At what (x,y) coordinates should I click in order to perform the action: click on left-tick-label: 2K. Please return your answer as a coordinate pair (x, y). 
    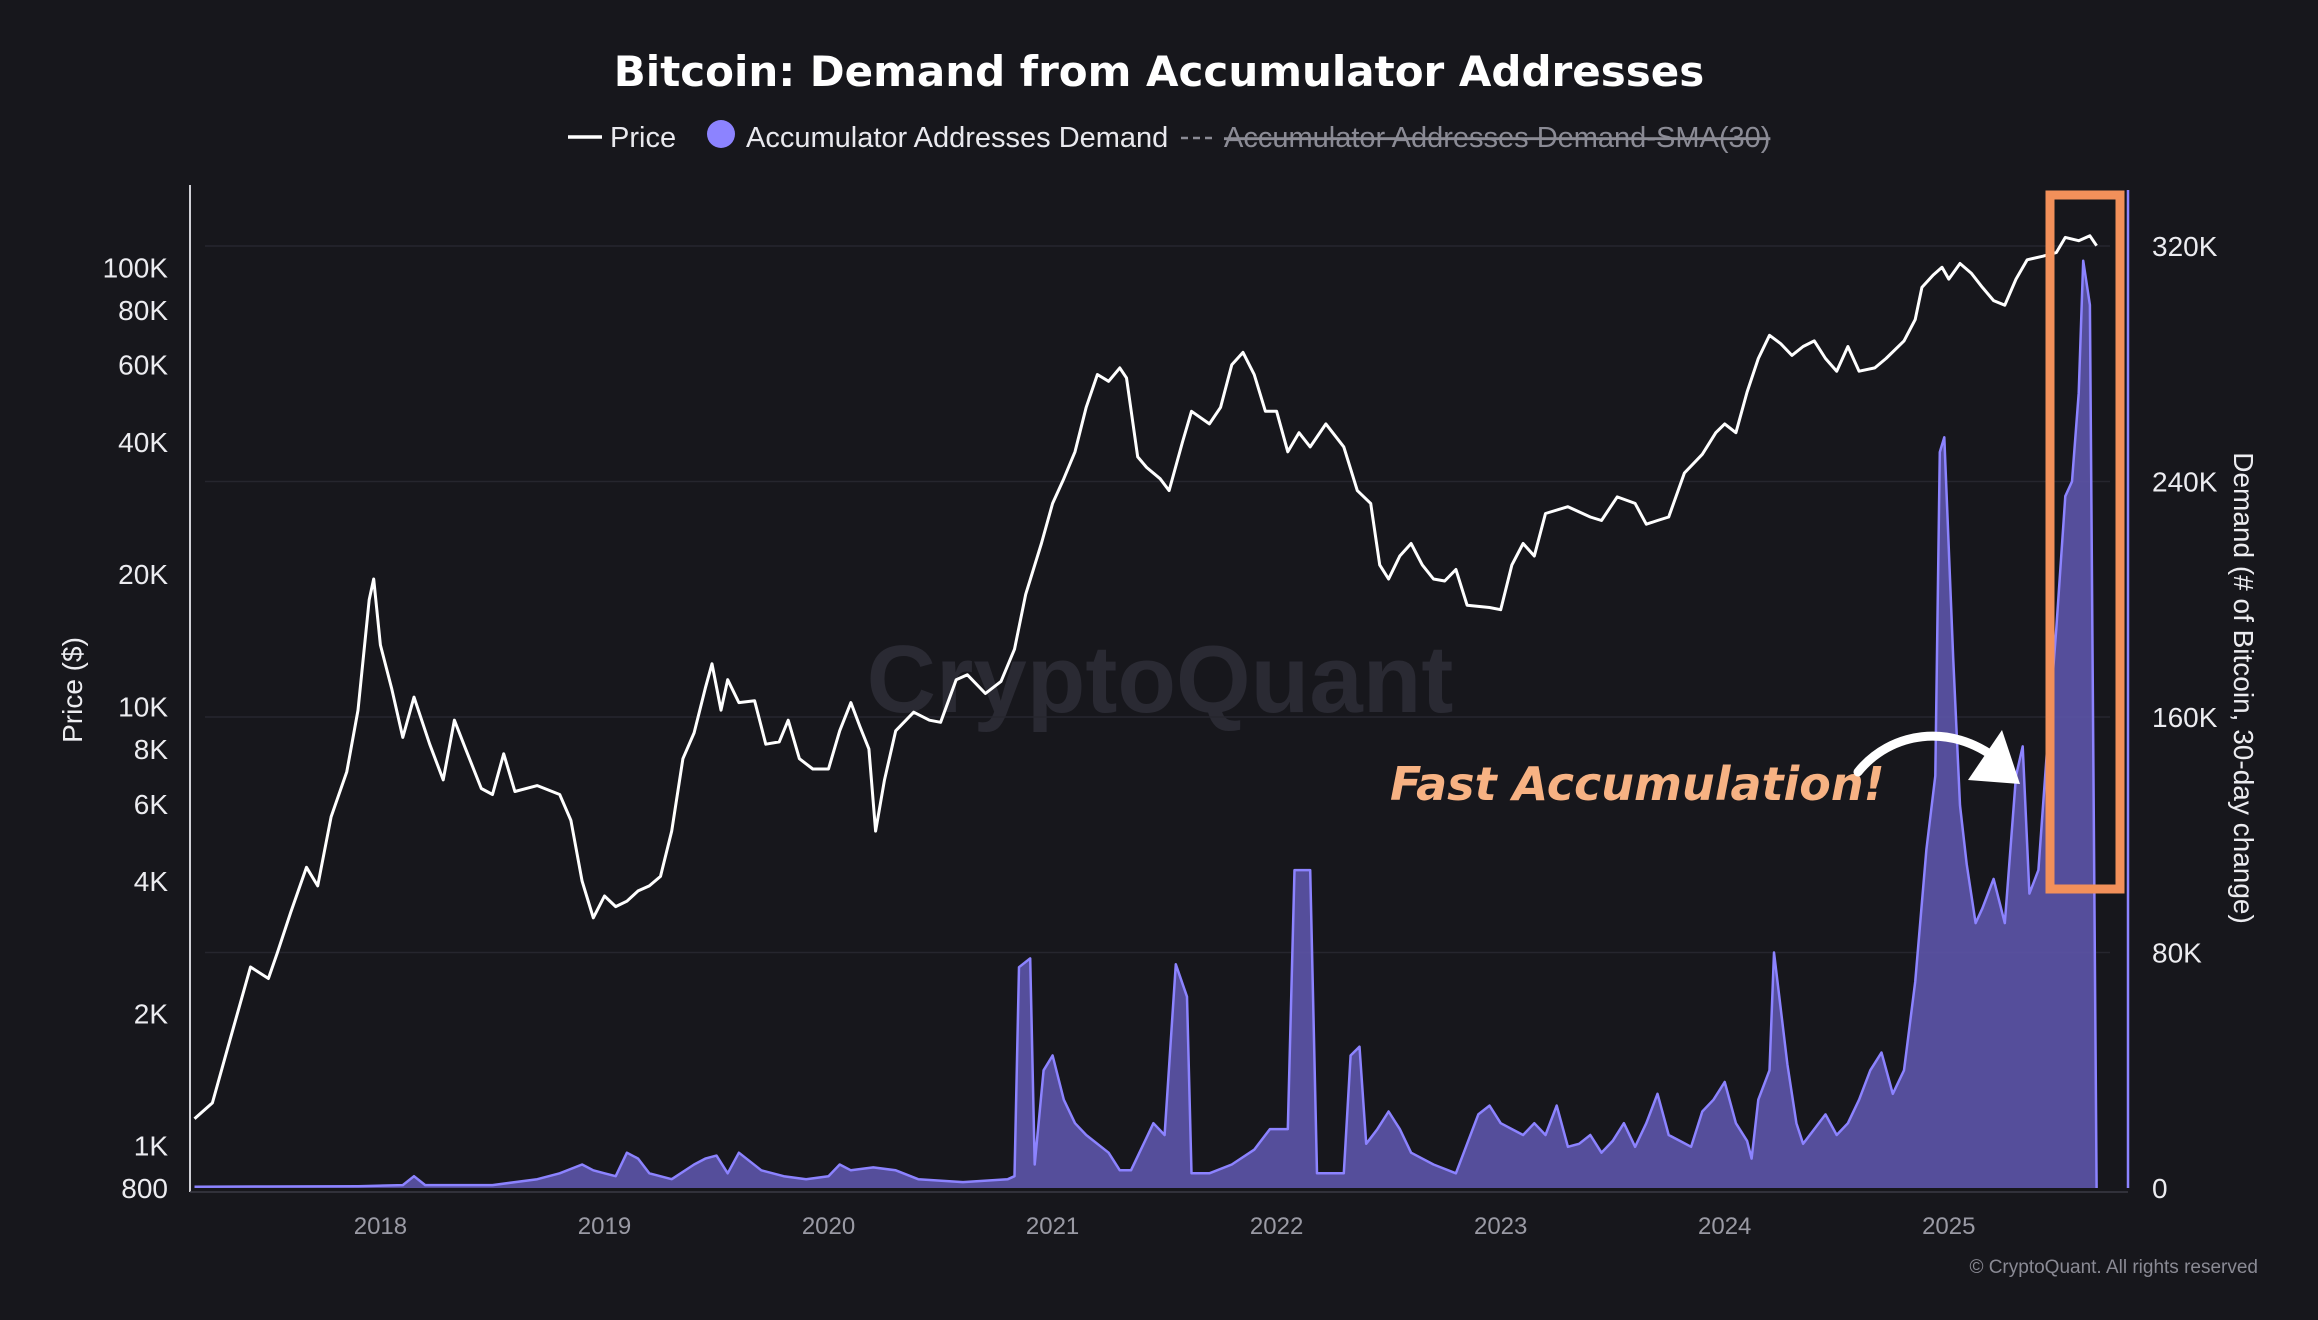
    Looking at the image, I should click on (151, 1013).